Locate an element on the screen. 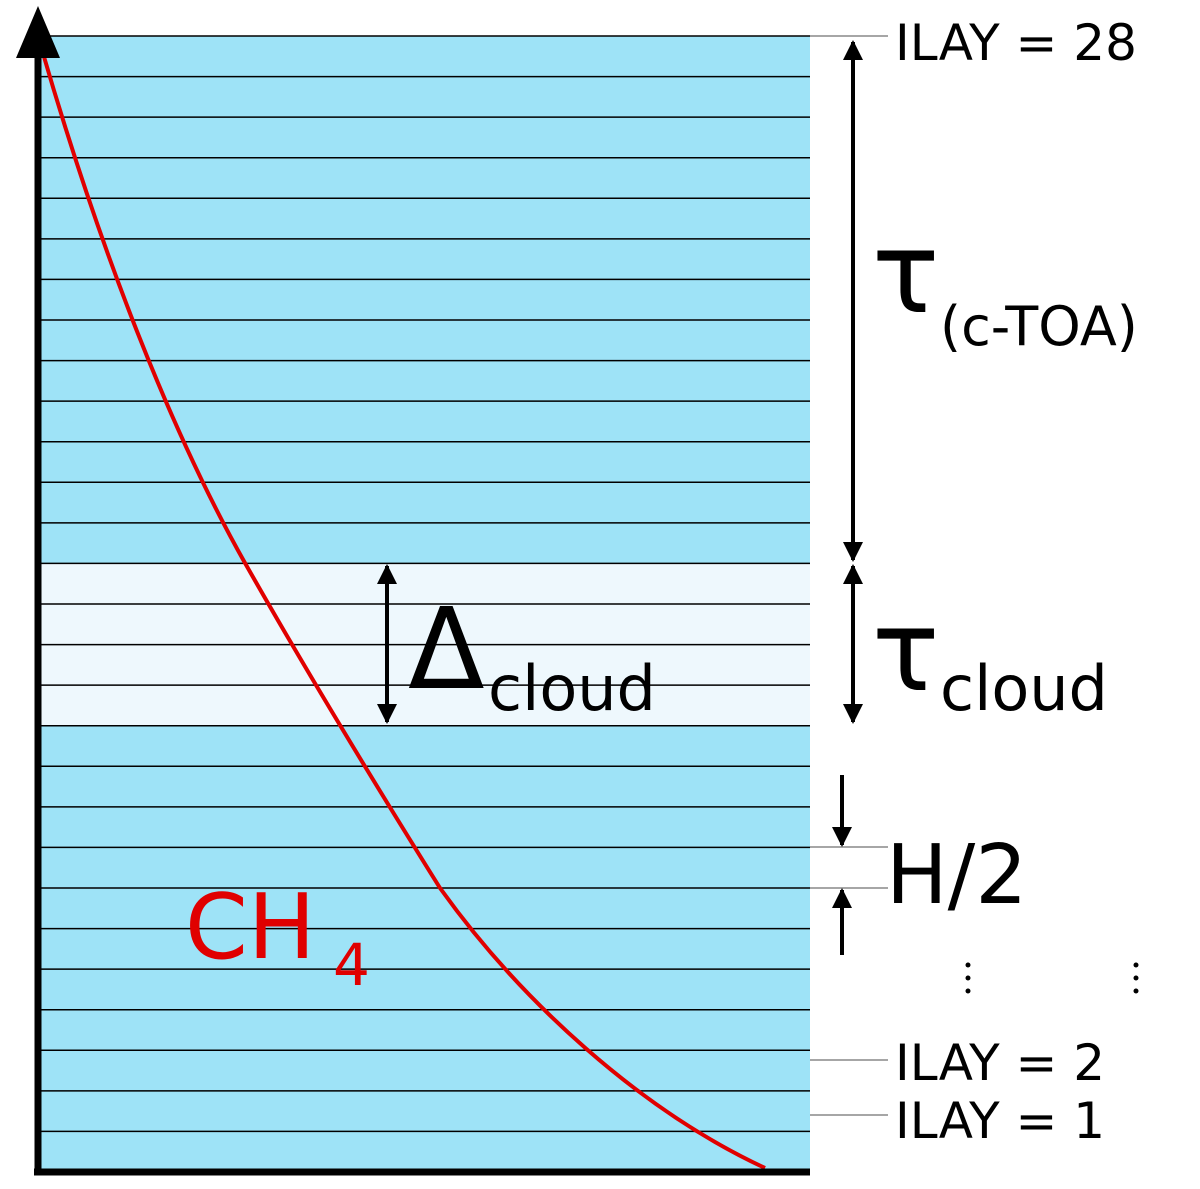 Image resolution: width=1200 pixels, height=1189 pixels. leader-lines is located at coordinates (849, 575).